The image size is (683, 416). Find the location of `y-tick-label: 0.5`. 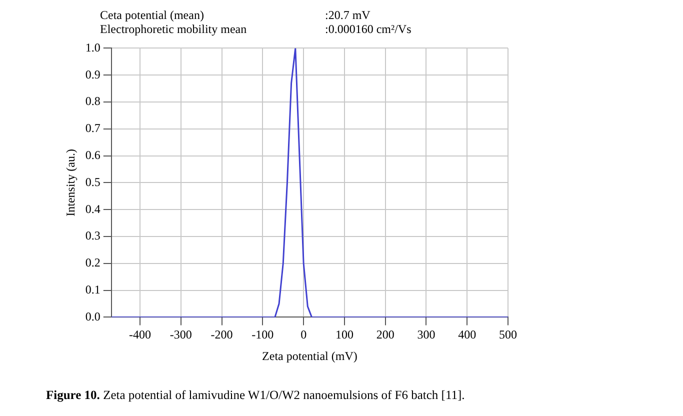

y-tick-label: 0.5 is located at coordinates (92, 181).